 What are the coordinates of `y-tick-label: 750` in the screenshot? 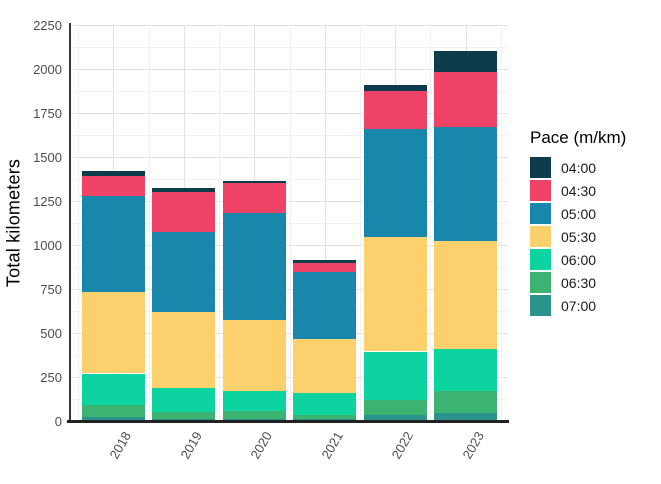 It's located at (51, 289).